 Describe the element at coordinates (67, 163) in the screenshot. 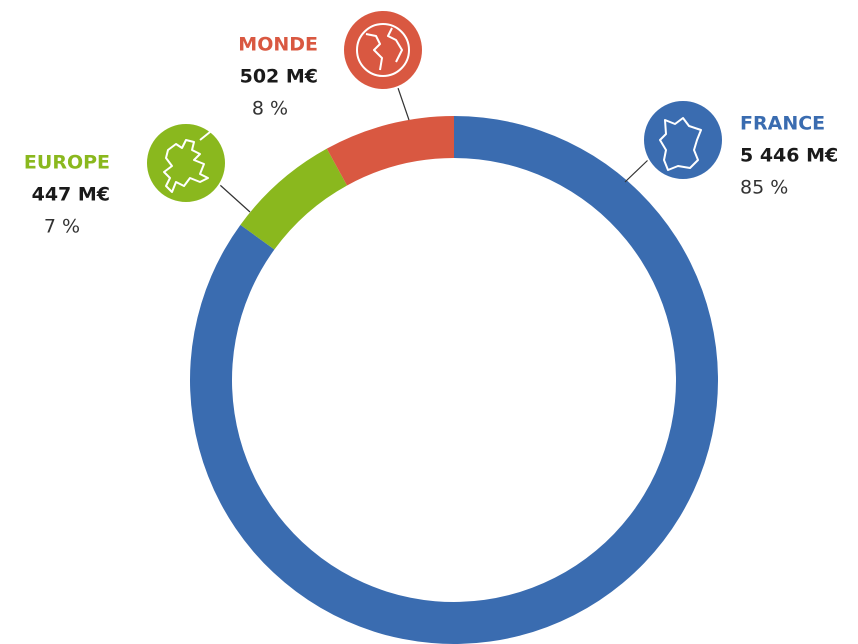

I see `category-label: EUROPE` at that location.